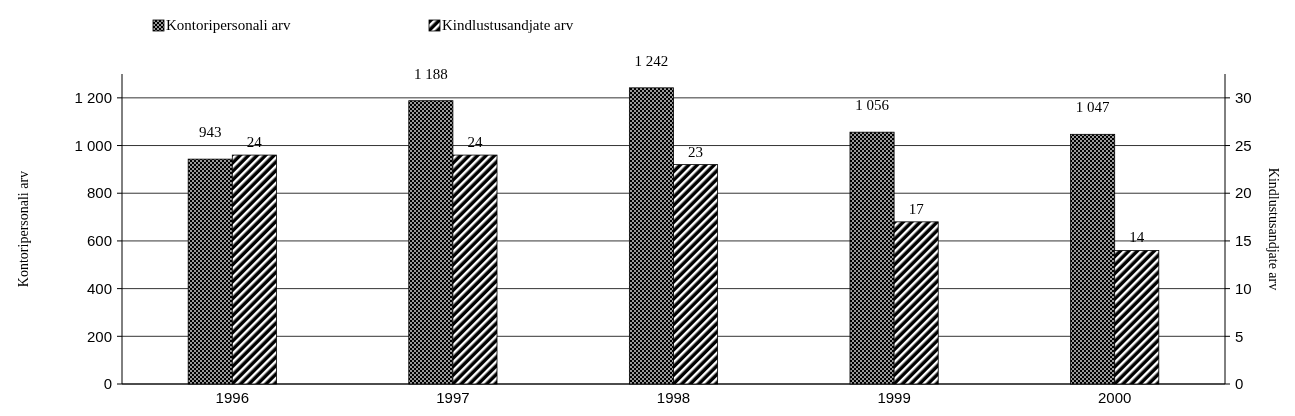 Image resolution: width=1295 pixels, height=416 pixels. Describe the element at coordinates (1243, 193) in the screenshot. I see `y2-tick-label: 20` at that location.